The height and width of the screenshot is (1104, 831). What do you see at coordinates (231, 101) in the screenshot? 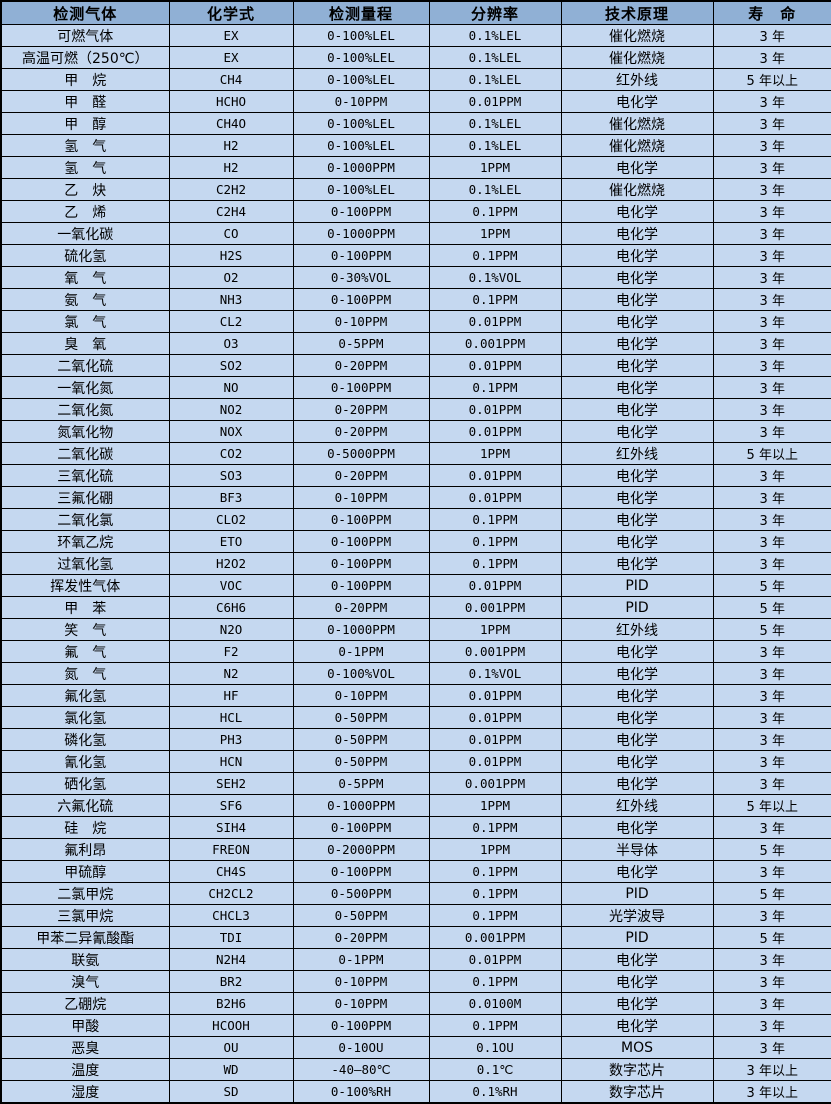
I see `formula-cell: HCHO` at bounding box center [231, 101].